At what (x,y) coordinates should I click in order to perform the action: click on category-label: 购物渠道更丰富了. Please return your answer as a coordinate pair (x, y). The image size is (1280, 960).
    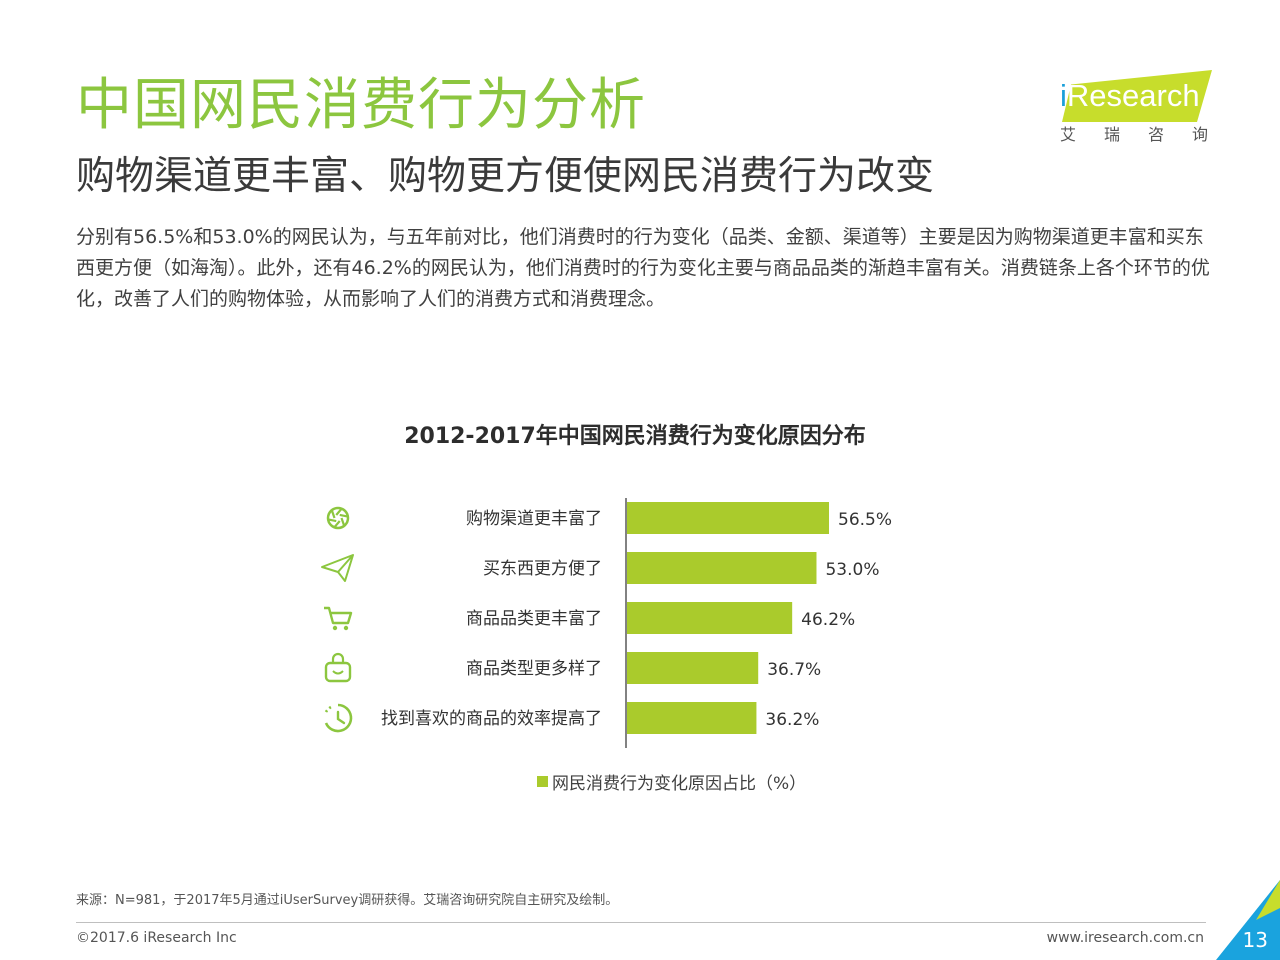
    Looking at the image, I should click on (534, 519).